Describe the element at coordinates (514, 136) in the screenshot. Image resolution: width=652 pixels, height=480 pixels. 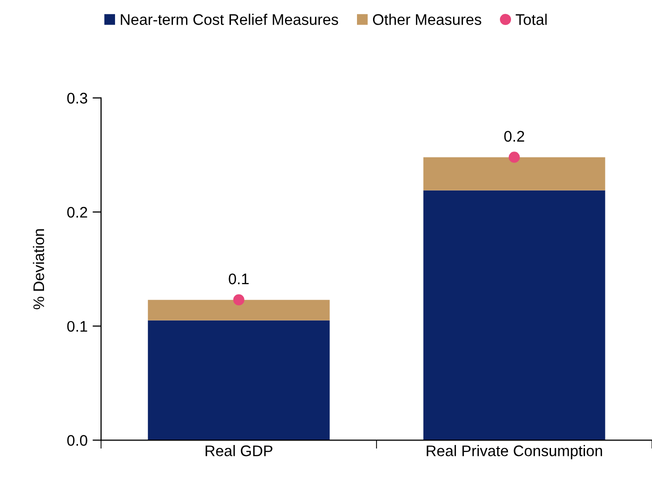
I see `data-label: 0.2` at that location.